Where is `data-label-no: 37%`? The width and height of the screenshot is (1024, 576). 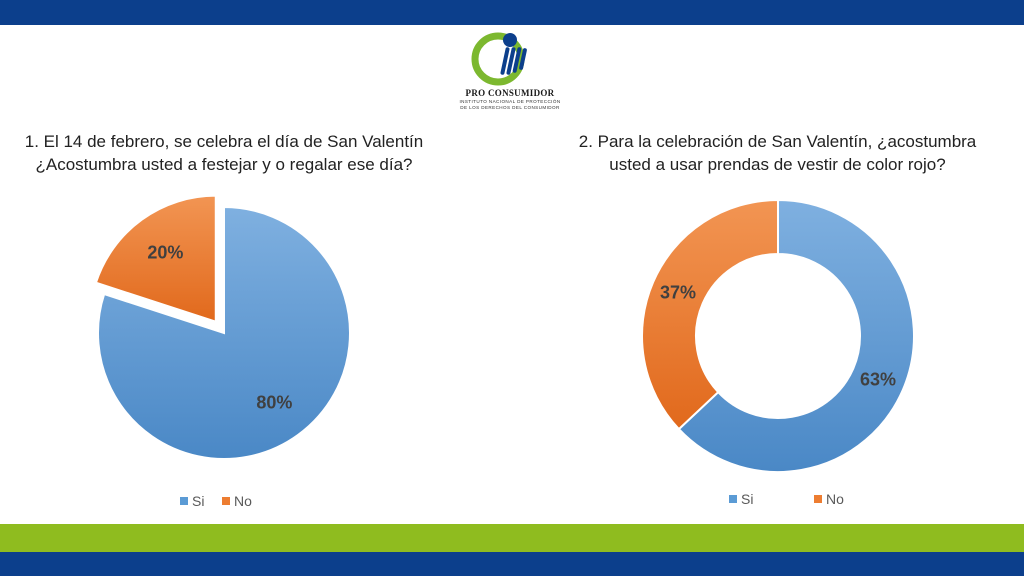 data-label-no: 37% is located at coordinates (678, 293).